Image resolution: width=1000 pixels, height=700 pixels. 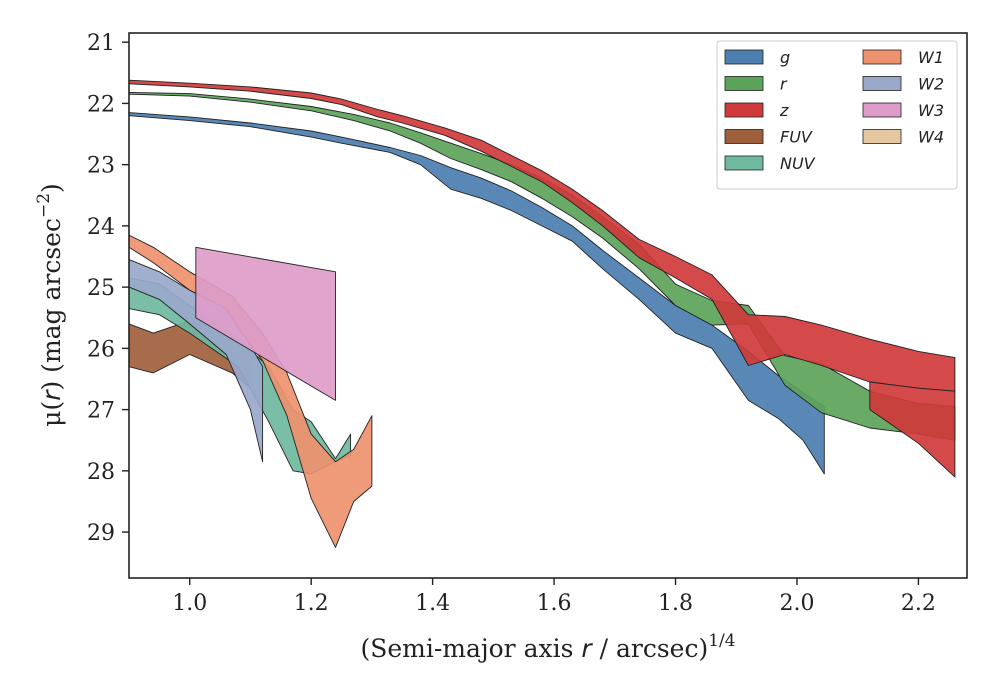 I want to click on y-tick-label: 28, so click(x=101, y=472).